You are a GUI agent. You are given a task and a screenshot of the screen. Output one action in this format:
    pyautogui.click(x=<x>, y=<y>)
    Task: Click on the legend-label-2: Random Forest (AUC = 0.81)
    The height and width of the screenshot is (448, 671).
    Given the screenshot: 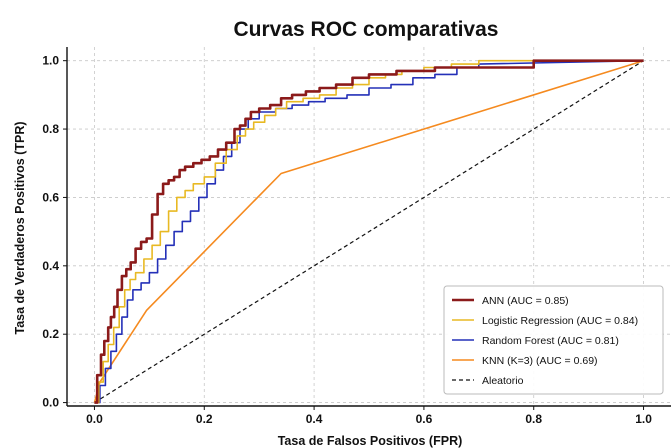 What is the action you would take?
    pyautogui.click(x=550, y=341)
    